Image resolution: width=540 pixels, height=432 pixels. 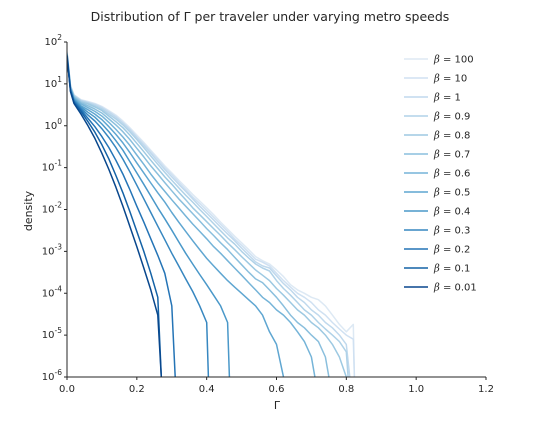 I want to click on x-tick-label: 0.6, so click(x=277, y=389).